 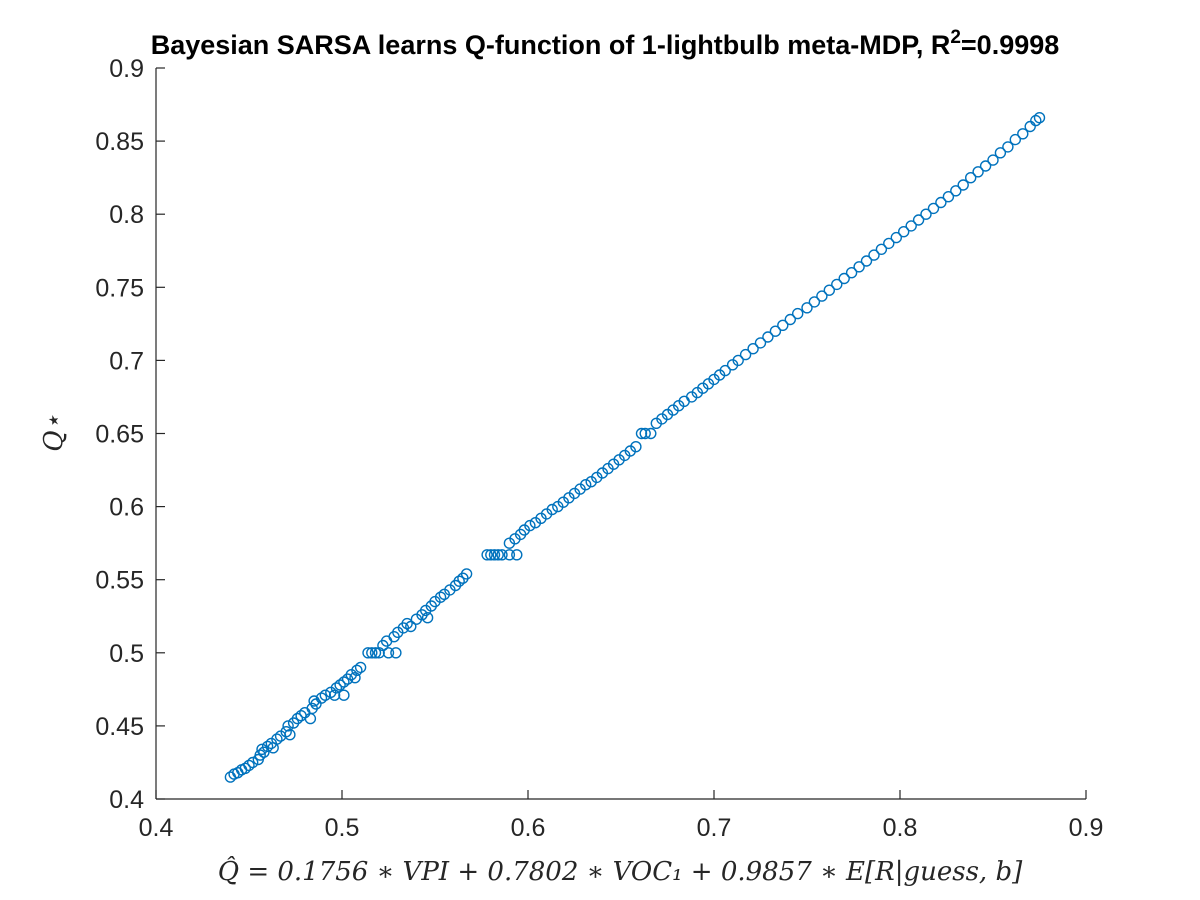 What do you see at coordinates (119, 435) in the screenshot?
I see `y-tick-label: 0.65` at bounding box center [119, 435].